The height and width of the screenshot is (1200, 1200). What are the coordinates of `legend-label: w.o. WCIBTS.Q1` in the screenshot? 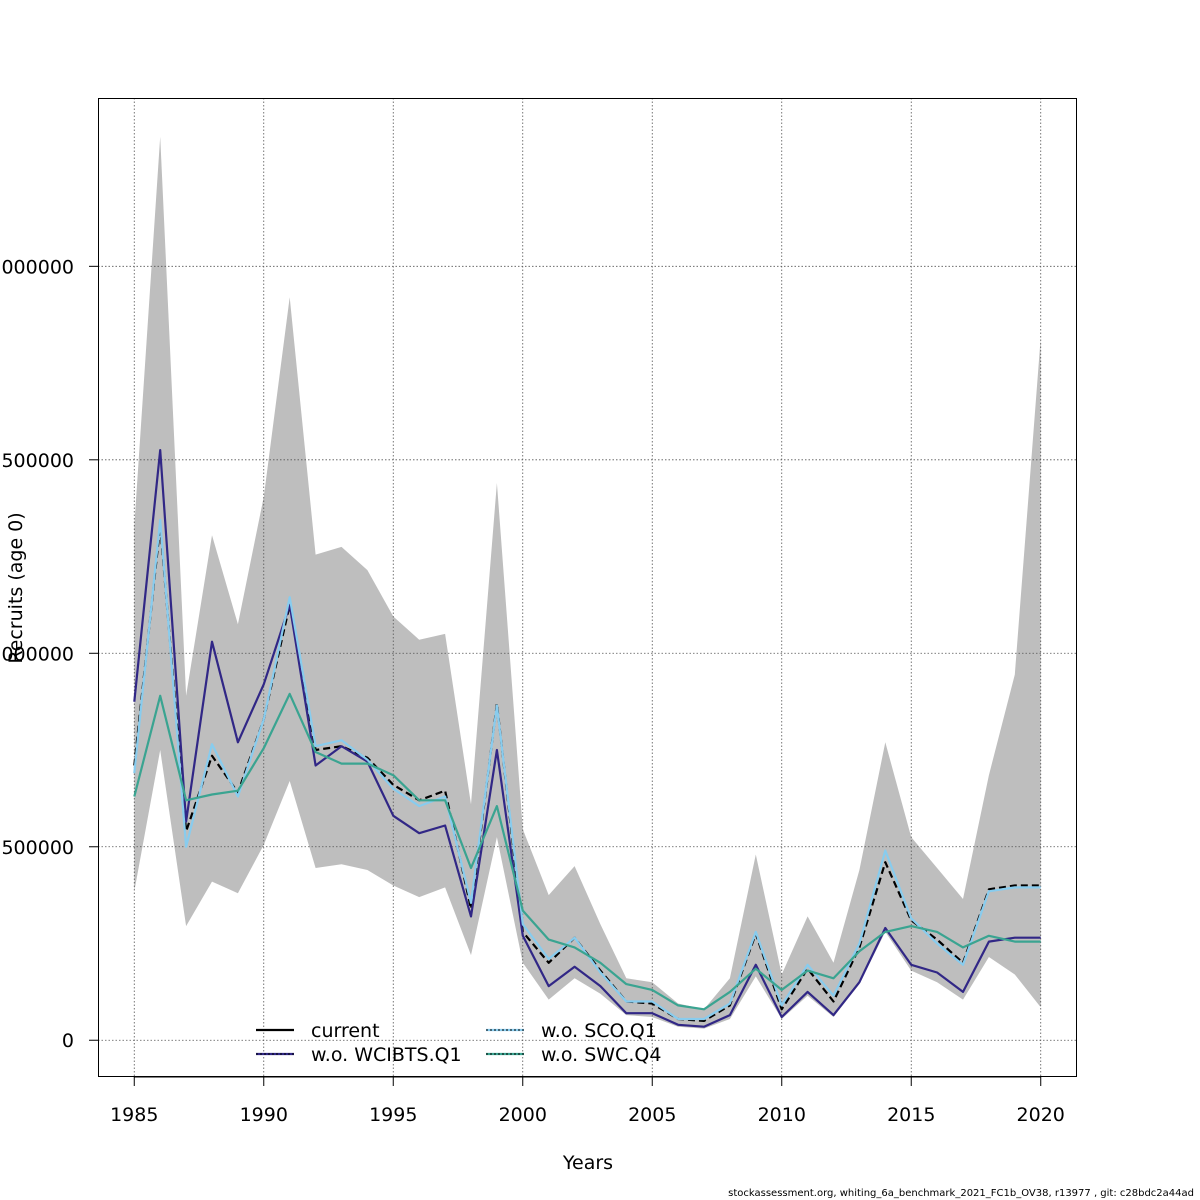 It's located at (386, 1055).